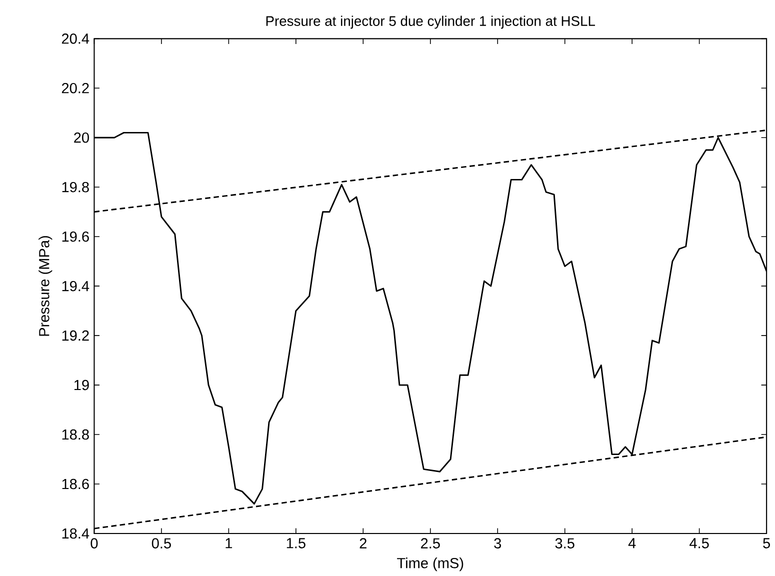  Describe the element at coordinates (94, 543) in the screenshot. I see `x-tick-label: 0` at that location.